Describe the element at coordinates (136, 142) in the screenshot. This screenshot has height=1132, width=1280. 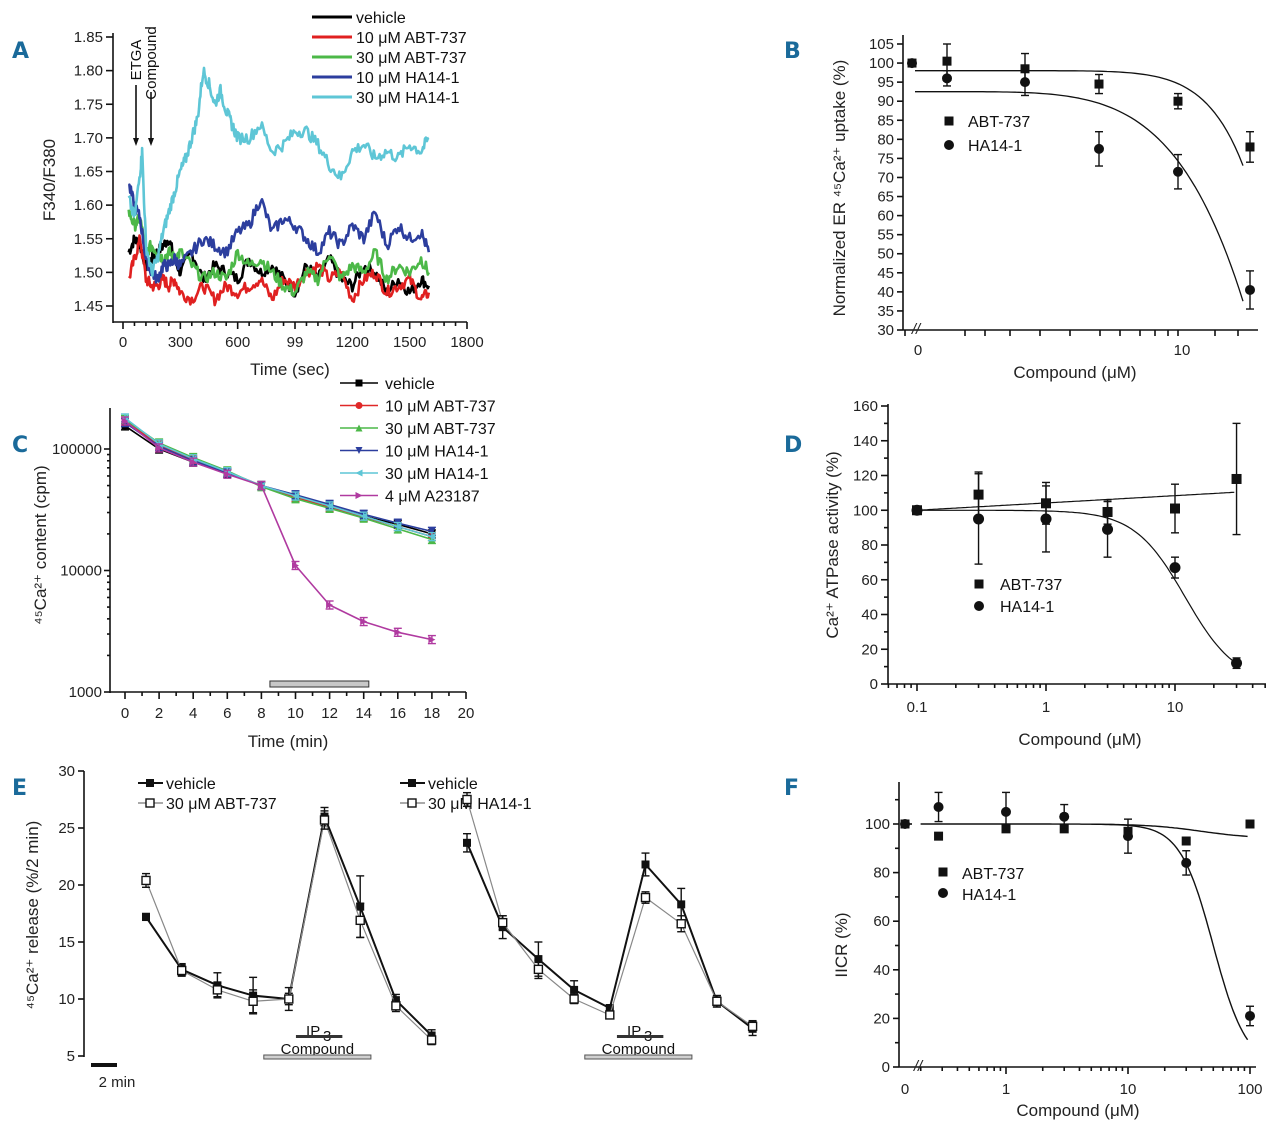
I see `etga-arrowhead` at that location.